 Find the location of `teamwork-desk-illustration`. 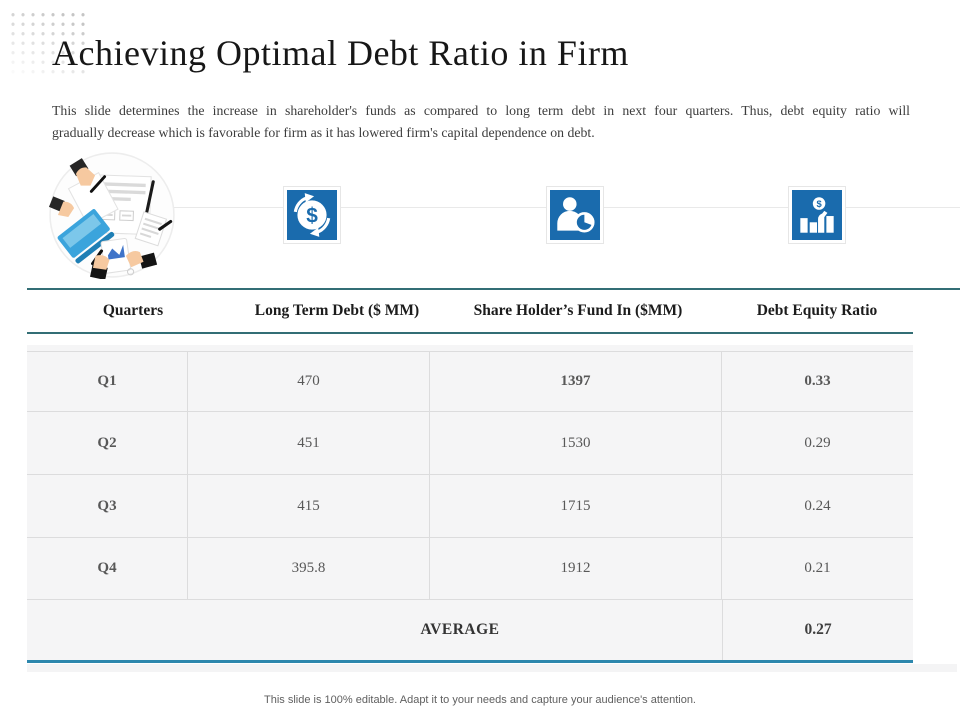

teamwork-desk-illustration is located at coordinates (112, 216).